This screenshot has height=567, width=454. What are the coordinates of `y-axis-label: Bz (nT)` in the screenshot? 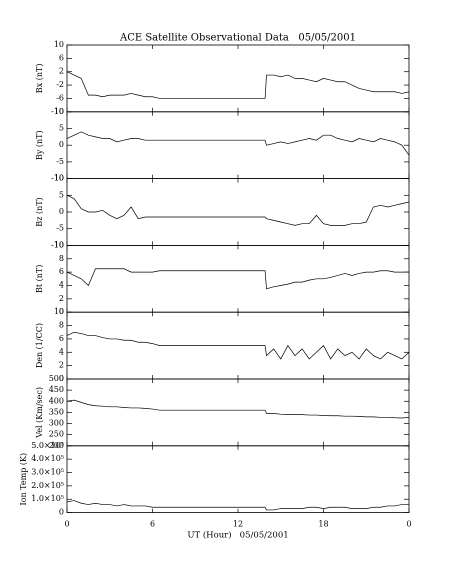 It's located at (39, 211).